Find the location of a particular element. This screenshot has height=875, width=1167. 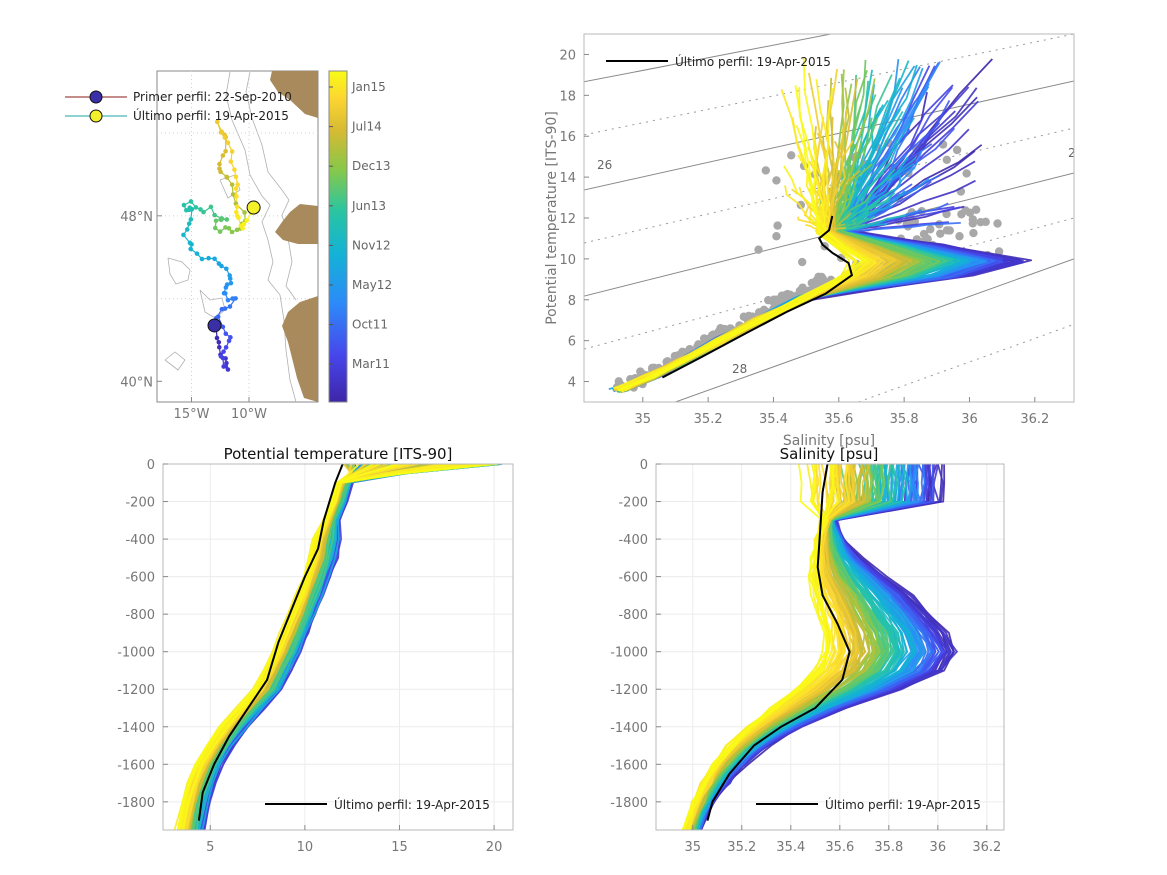

ytick-label: -1000 is located at coordinates (136, 653).